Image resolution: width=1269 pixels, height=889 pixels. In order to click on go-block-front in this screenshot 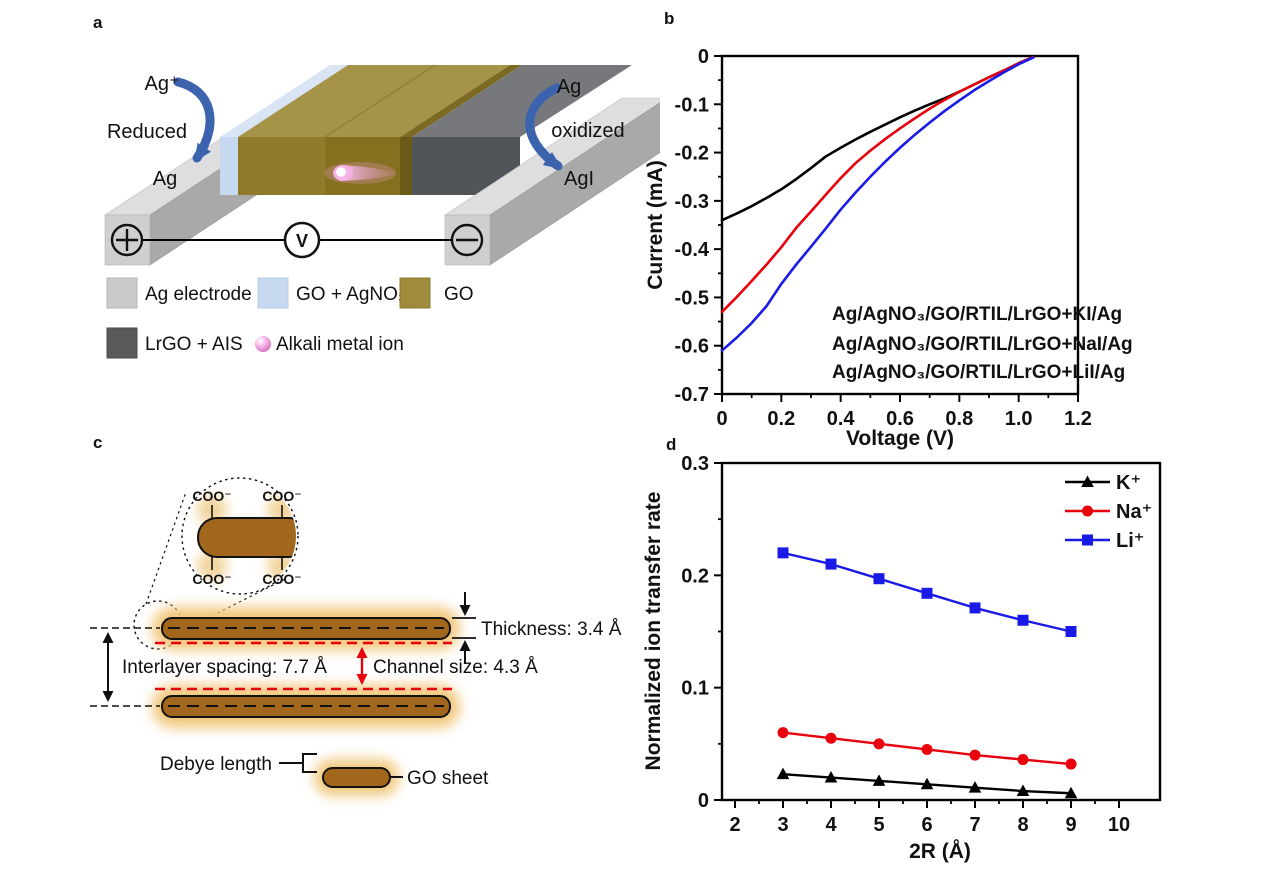, I will do `click(281, 166)`.